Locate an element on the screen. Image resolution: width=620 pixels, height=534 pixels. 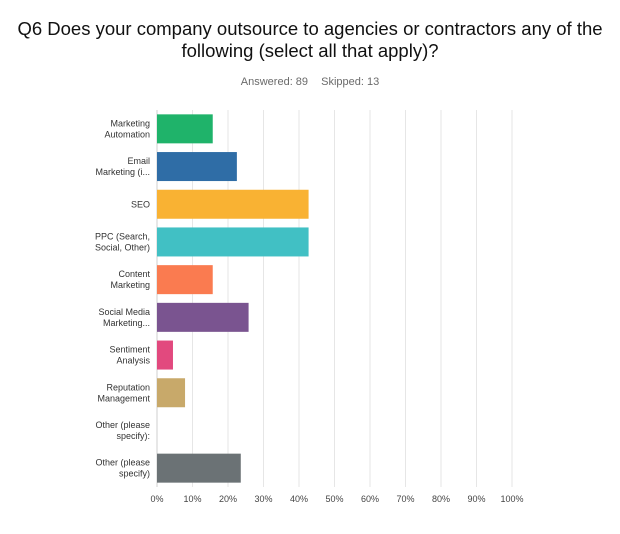
category-label: Management is located at coordinates (123, 398).